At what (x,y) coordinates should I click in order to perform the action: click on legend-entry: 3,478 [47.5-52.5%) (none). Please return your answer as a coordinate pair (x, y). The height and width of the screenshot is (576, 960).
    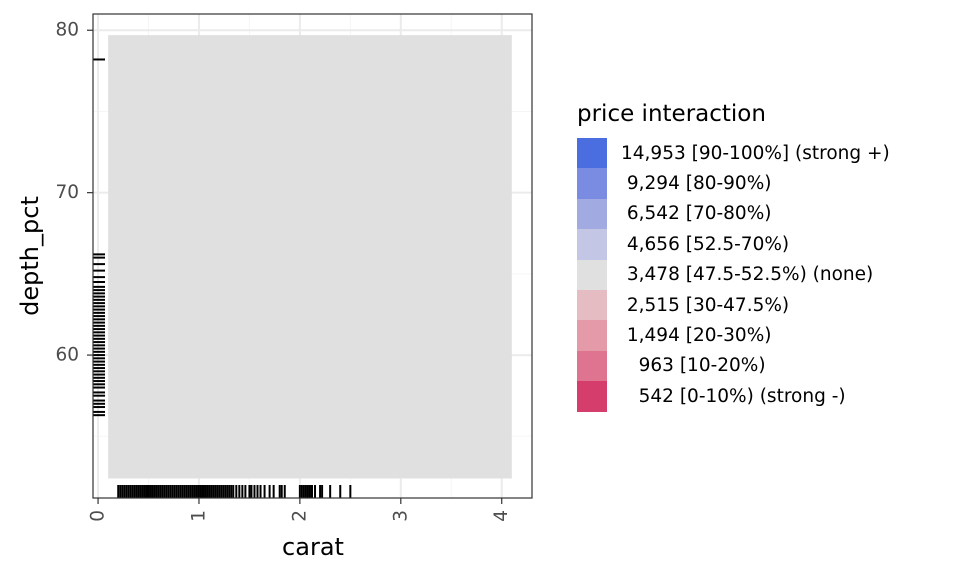
    Looking at the image, I should click on (768, 274).